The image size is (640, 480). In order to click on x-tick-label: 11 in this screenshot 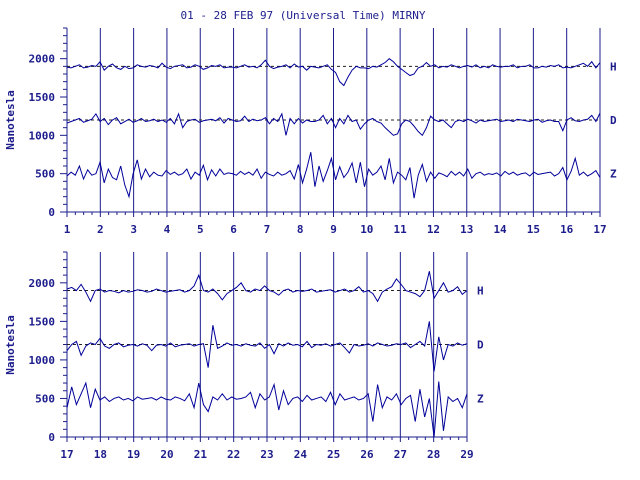, I will do `click(401, 229)`.